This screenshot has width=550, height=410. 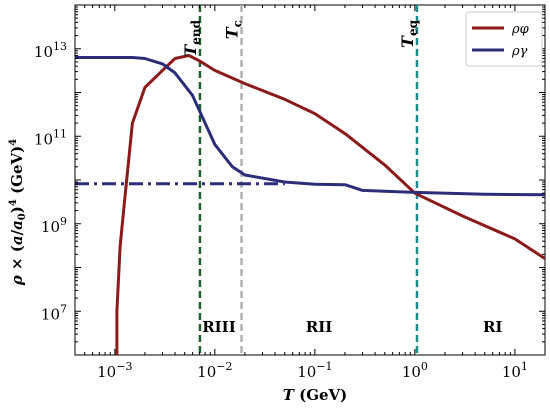 What do you see at coordinates (192, 37) in the screenshot?
I see `vertical-line-label-end: Tend` at bounding box center [192, 37].